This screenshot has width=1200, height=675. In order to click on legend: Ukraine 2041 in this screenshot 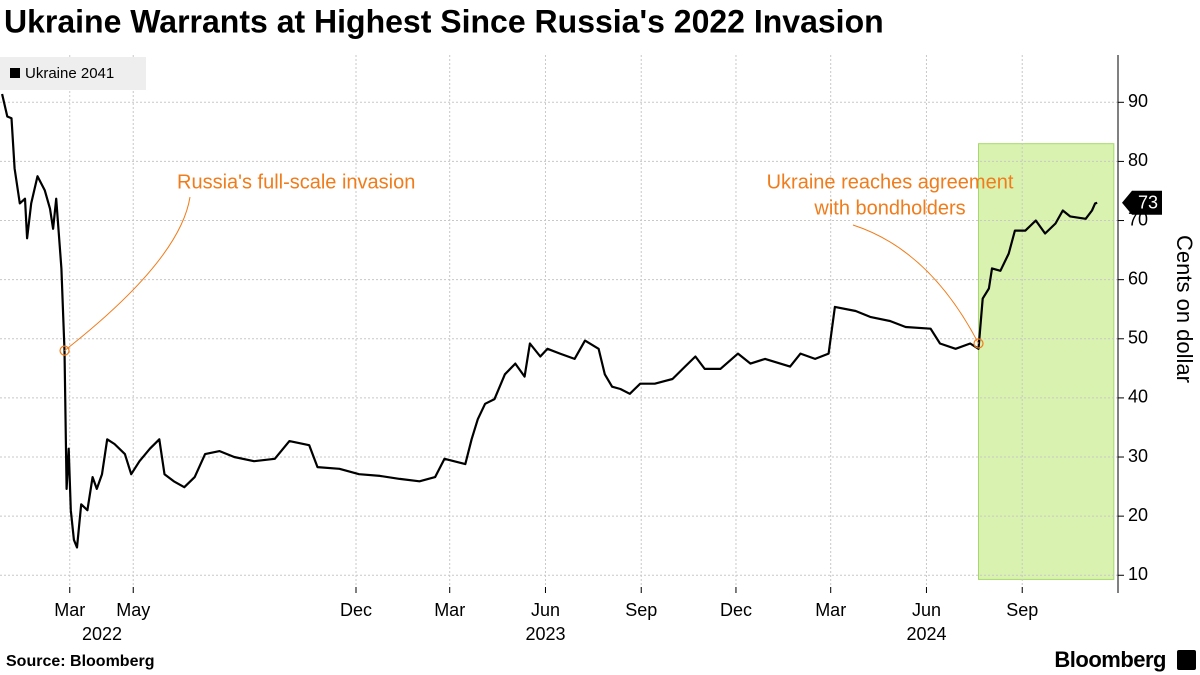, I will do `click(73, 73)`.